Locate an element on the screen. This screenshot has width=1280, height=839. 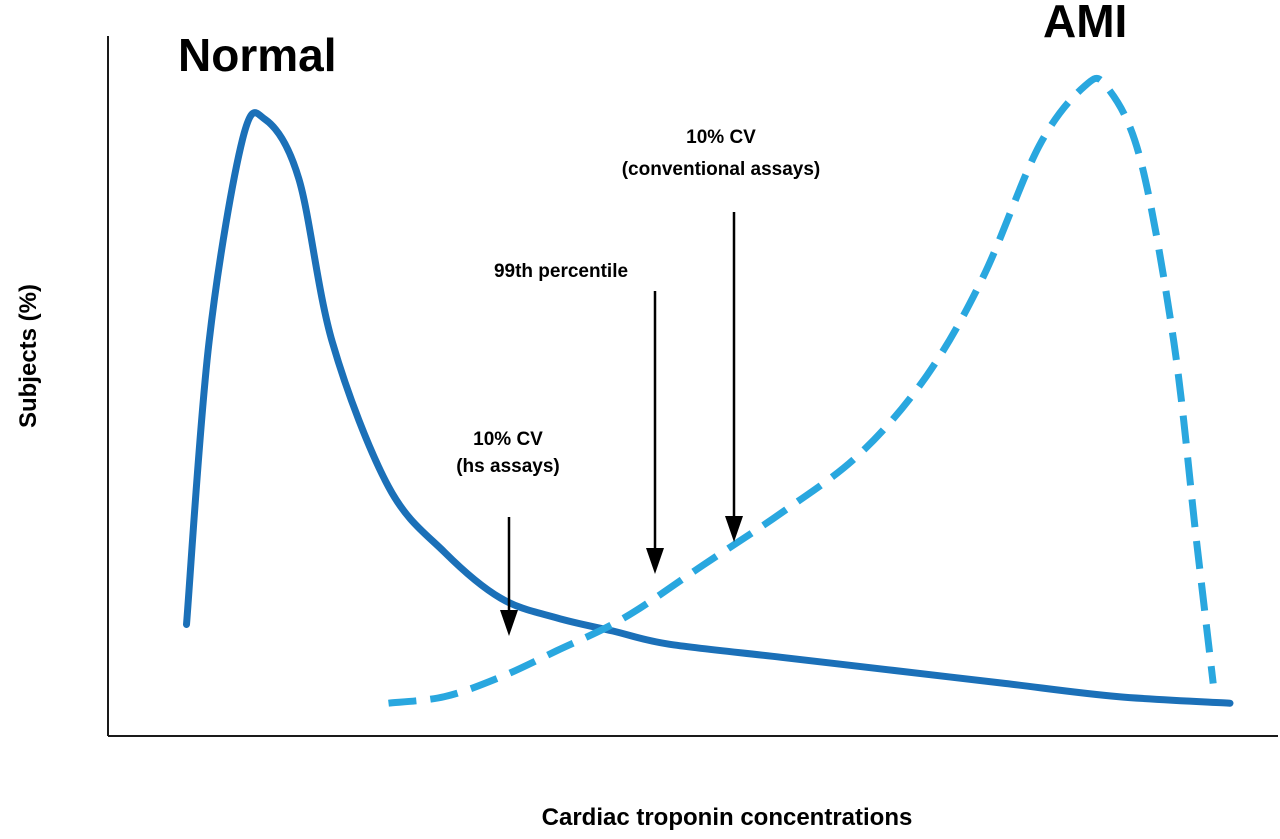
annotation-99th-percentile: 99th percentile is located at coordinates (561, 271).